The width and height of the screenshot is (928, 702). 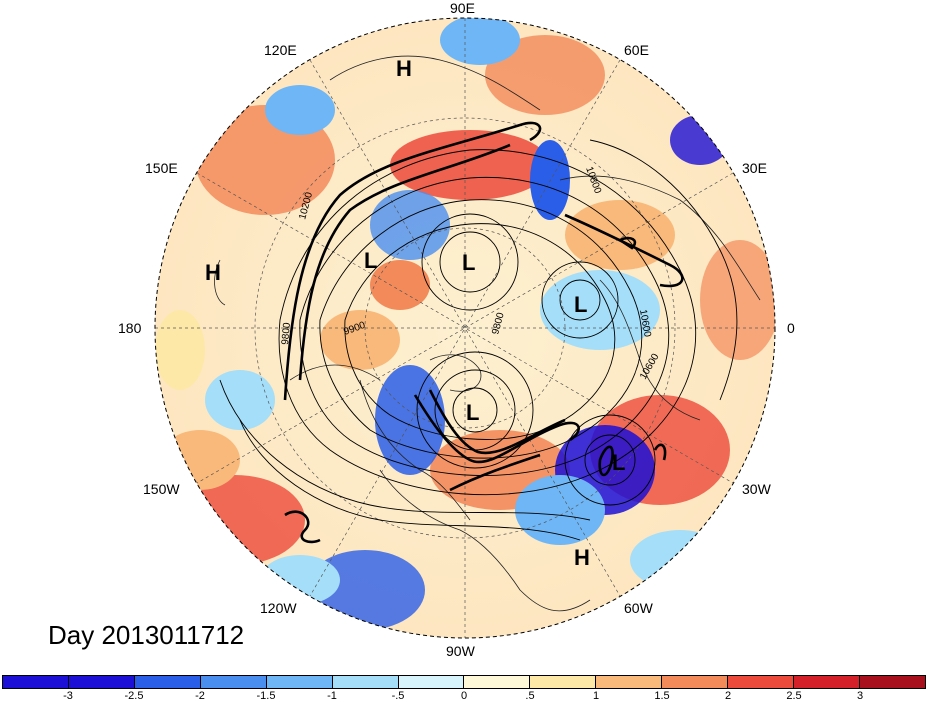 What do you see at coordinates (200, 696) in the screenshot?
I see `colorbar-tick-label: -2` at bounding box center [200, 696].